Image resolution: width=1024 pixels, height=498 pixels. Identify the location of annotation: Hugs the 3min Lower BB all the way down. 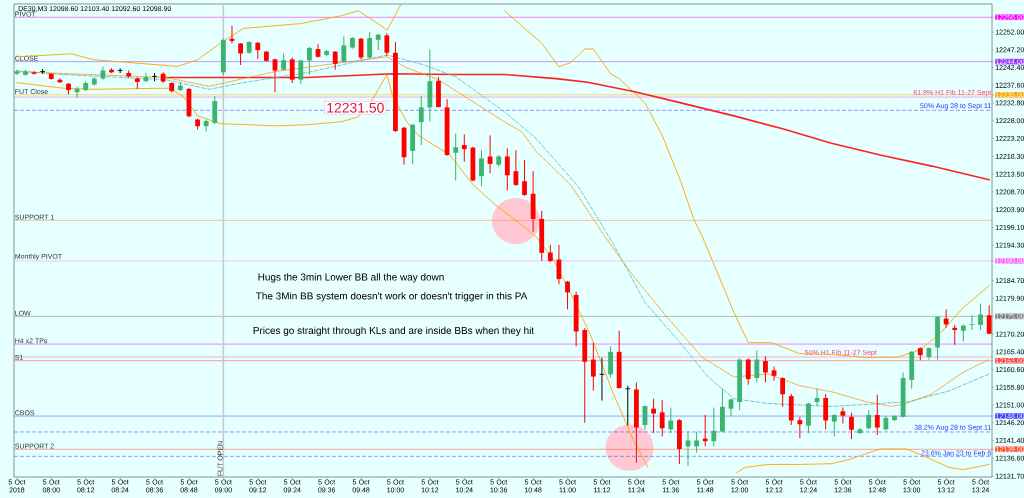
(351, 278).